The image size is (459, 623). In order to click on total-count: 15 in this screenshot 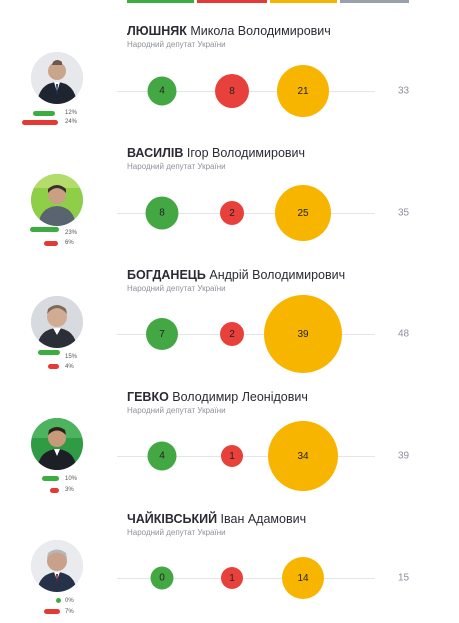, I will do `click(404, 578)`.